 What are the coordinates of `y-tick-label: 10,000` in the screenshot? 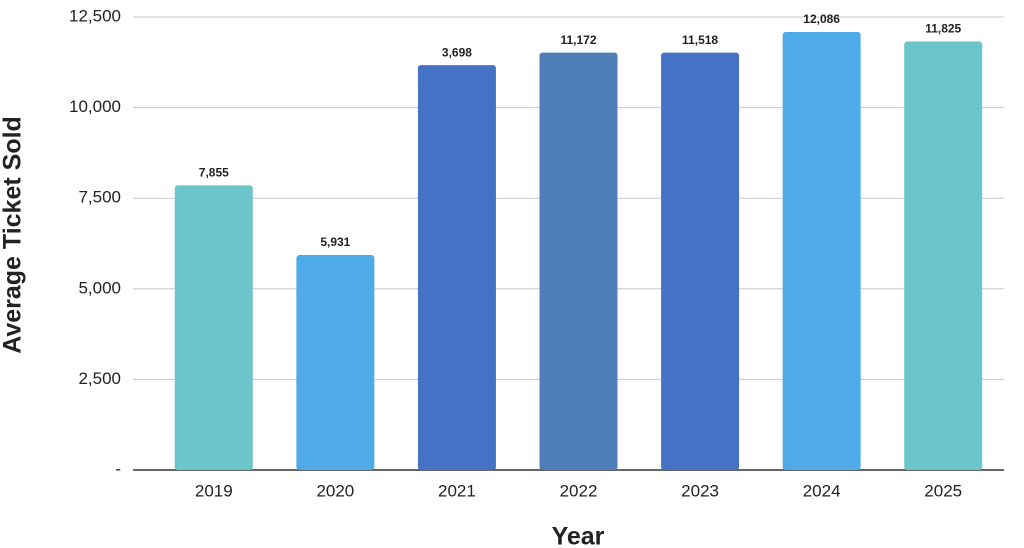 It's located at (95, 106).